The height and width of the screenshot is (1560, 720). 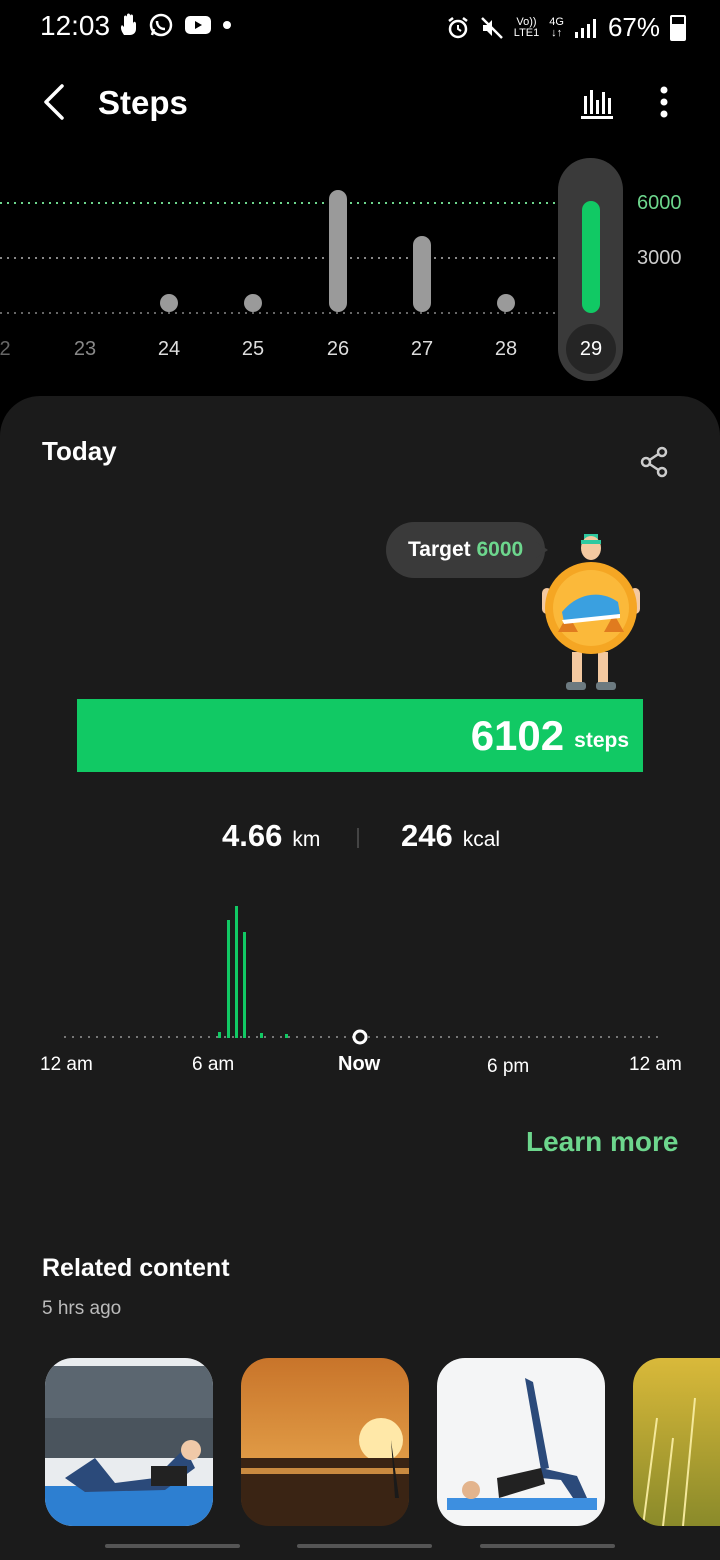 I want to click on stat-divider, so click(x=358, y=838).